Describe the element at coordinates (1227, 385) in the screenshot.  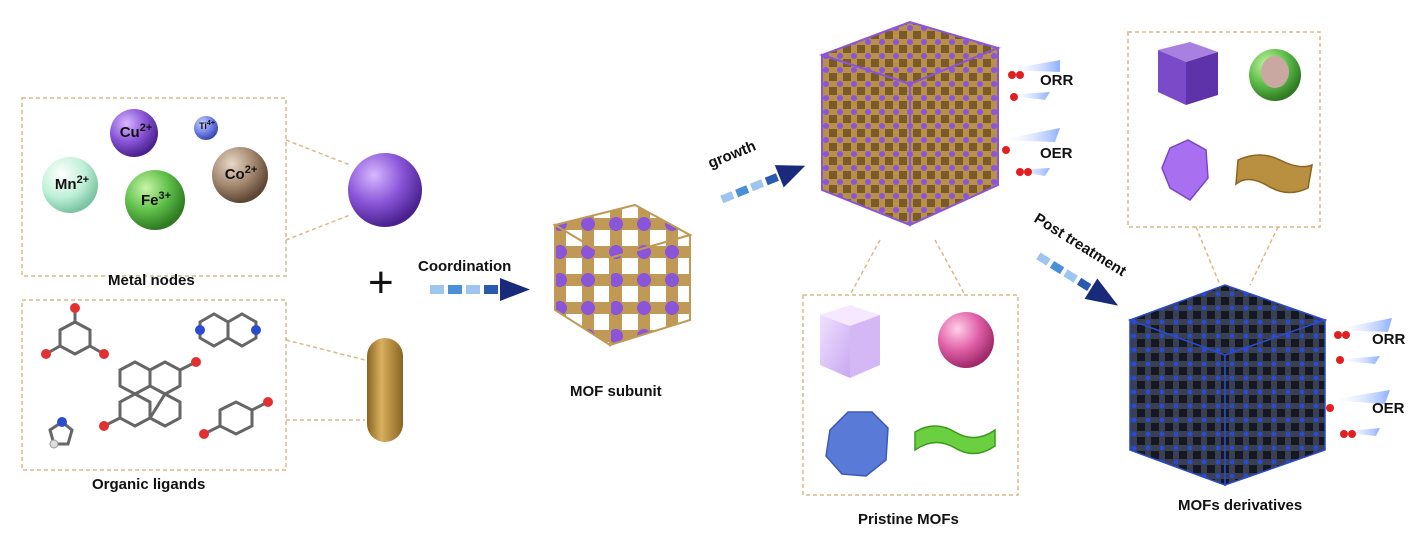
I see `mofs-derivative-dark-cube` at that location.